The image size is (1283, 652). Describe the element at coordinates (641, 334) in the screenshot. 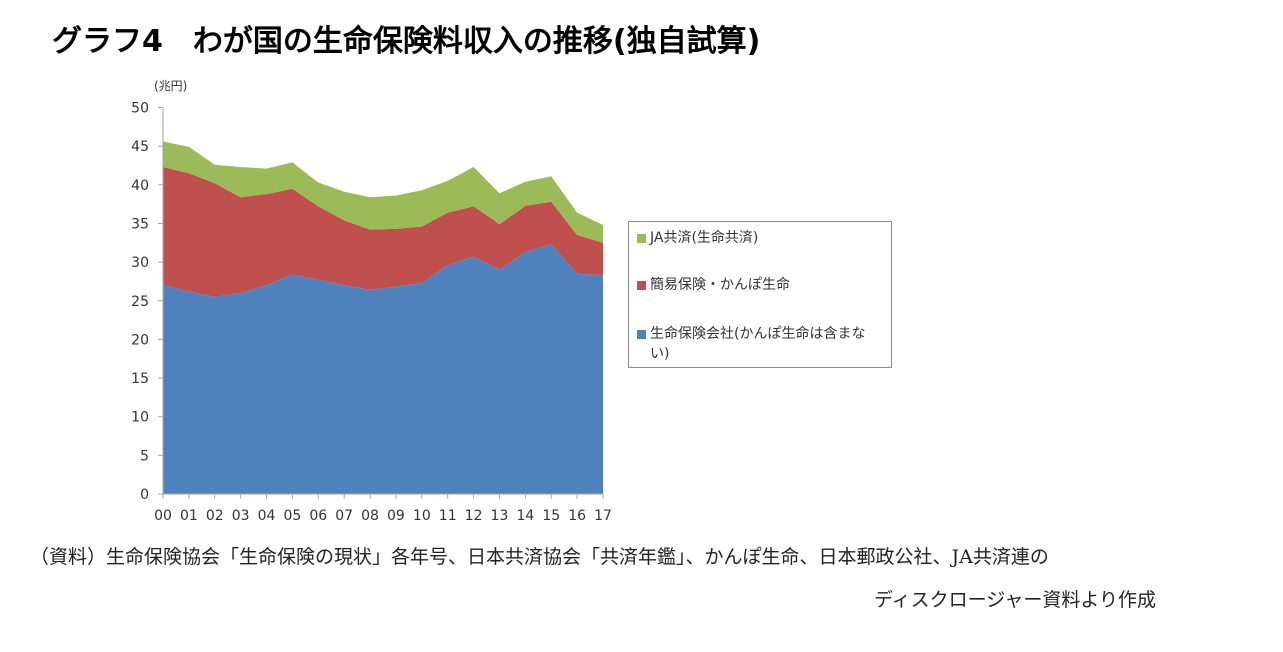

I see `legend-swatch-blue` at that location.